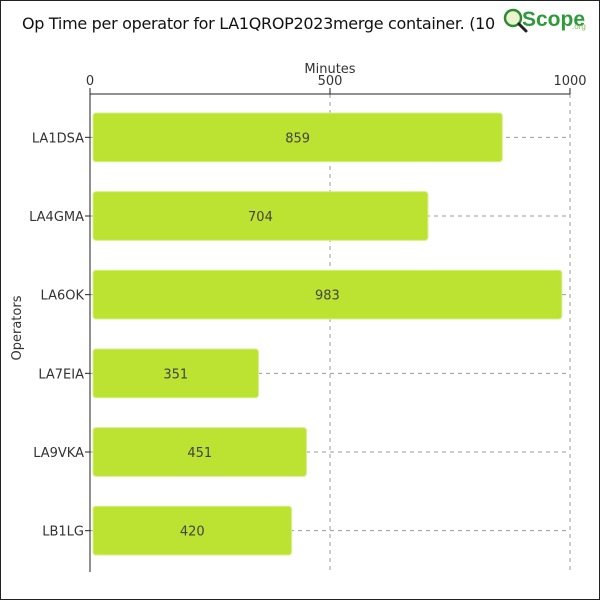  What do you see at coordinates (569, 81) in the screenshot?
I see `x-tick-label: 1000` at bounding box center [569, 81].